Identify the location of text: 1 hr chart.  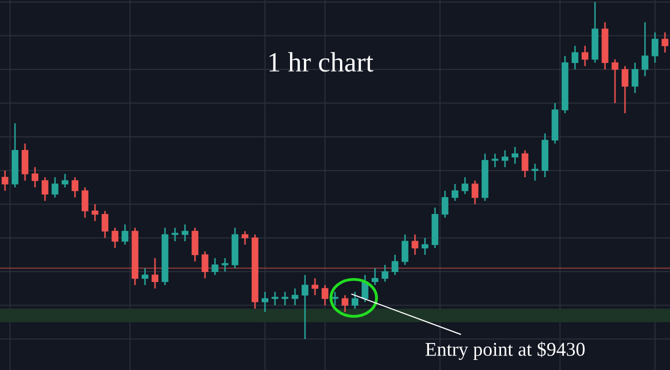
(321, 62).